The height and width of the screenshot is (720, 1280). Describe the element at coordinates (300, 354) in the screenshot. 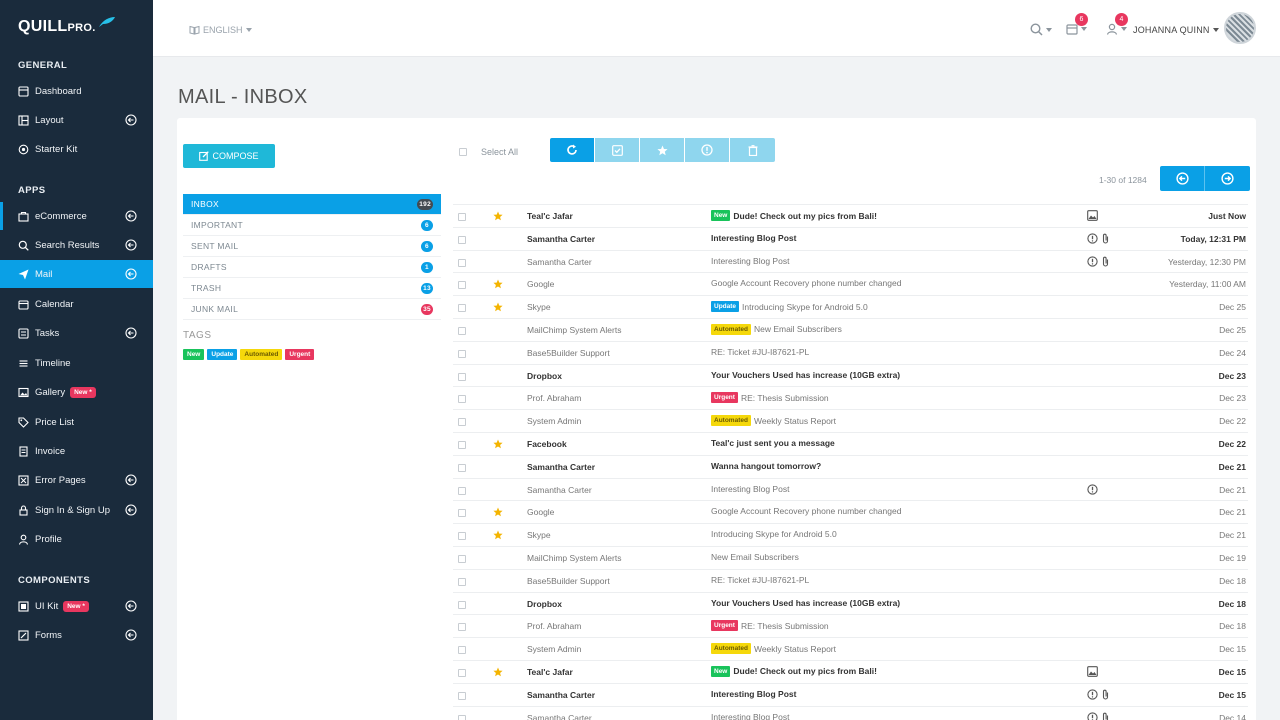

I see `tag-urgent: Urgent` at that location.